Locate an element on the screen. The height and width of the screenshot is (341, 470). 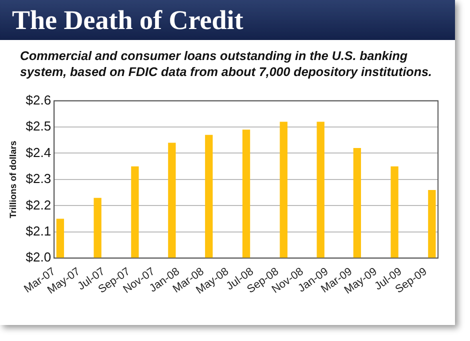
chart-subtitle: Commercial and consumer loans outstanding in the U.S. banking system, based on FDIC data from about 7,000 depository institutions. is located at coordinates (226, 64).